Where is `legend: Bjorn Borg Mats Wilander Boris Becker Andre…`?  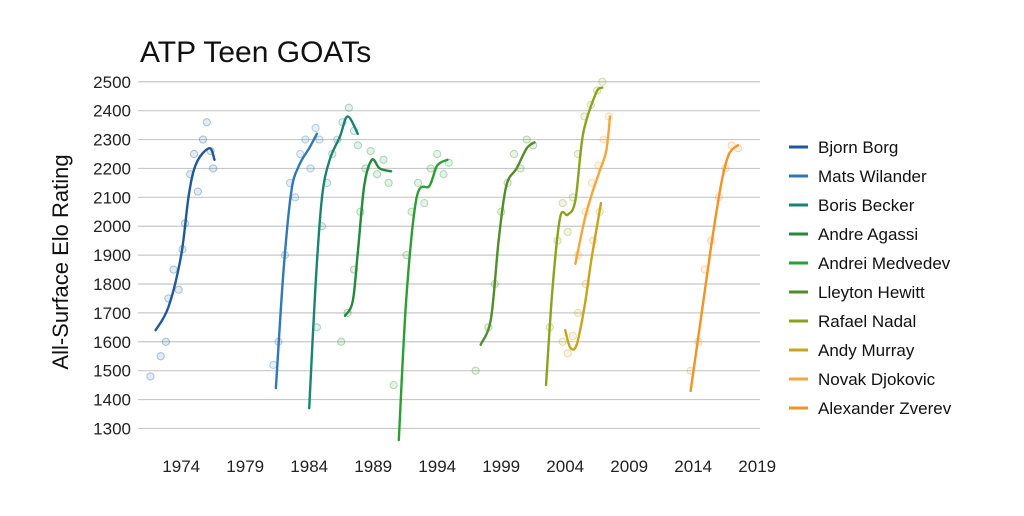 legend: Bjorn Borg Mats Wilander Boris Becker Andre… is located at coordinates (870, 278).